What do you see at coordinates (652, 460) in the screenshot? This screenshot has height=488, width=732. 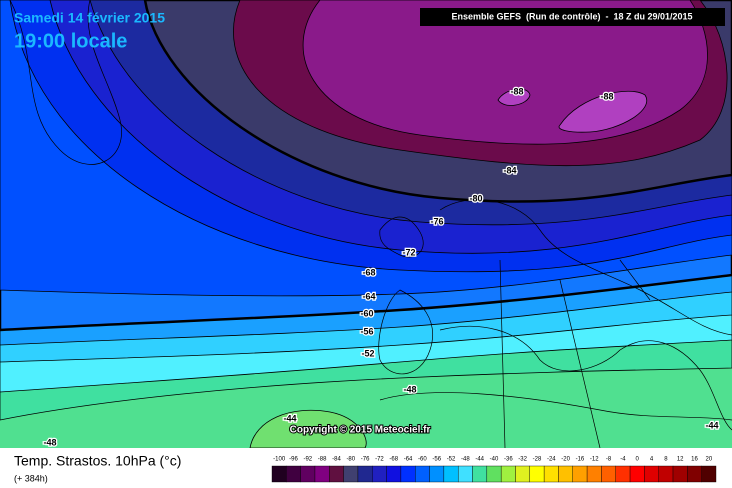 I see `legend-label: 4` at bounding box center [652, 460].